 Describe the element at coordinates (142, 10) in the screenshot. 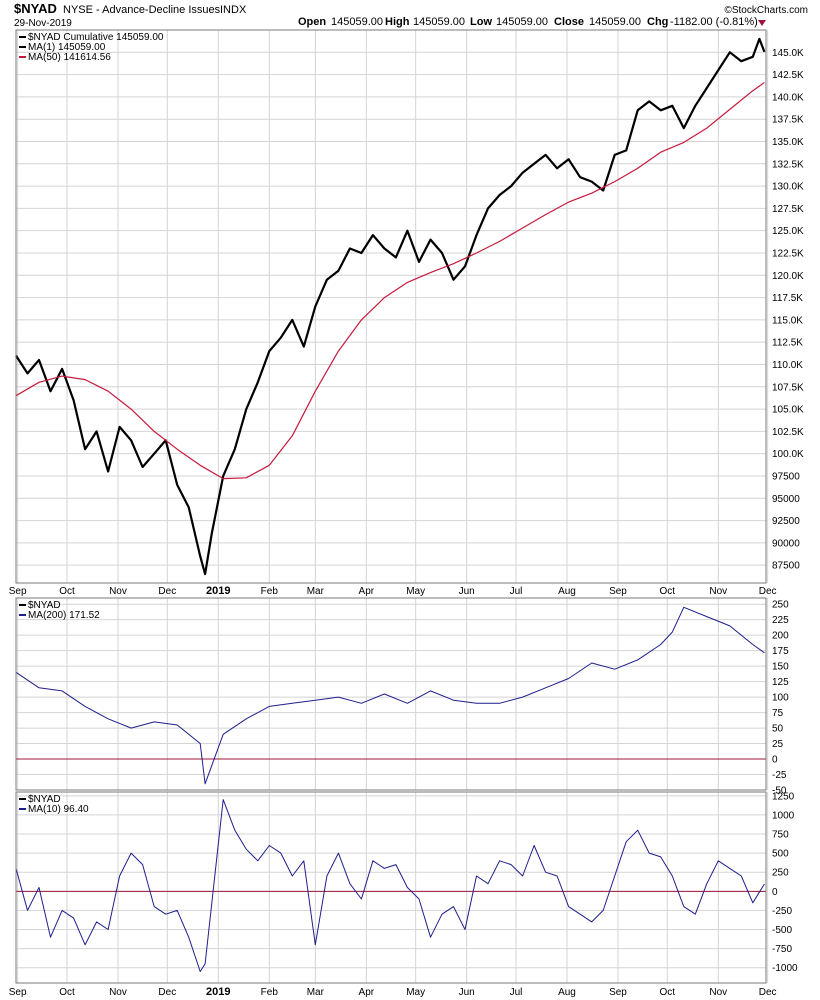

I see `description: NYSE - Advance-Decline Issues` at that location.